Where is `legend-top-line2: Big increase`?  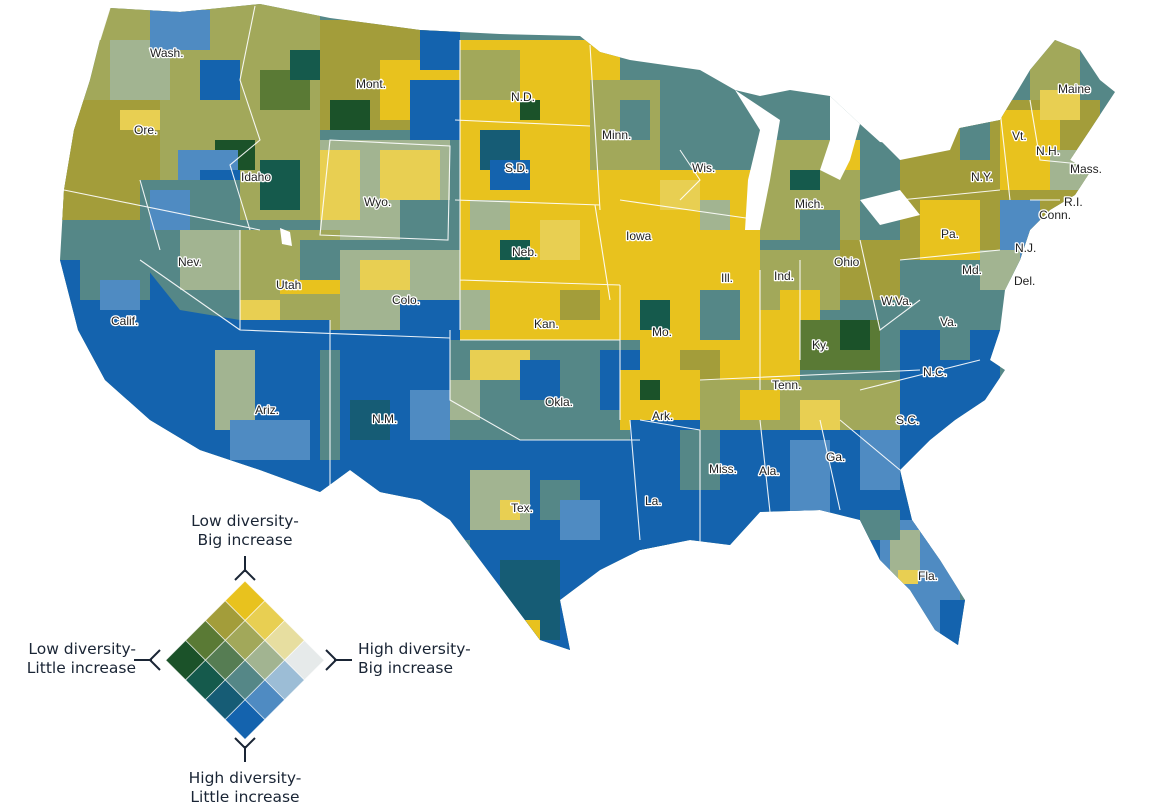
legend-top-line2: Big increase is located at coordinates (245, 540).